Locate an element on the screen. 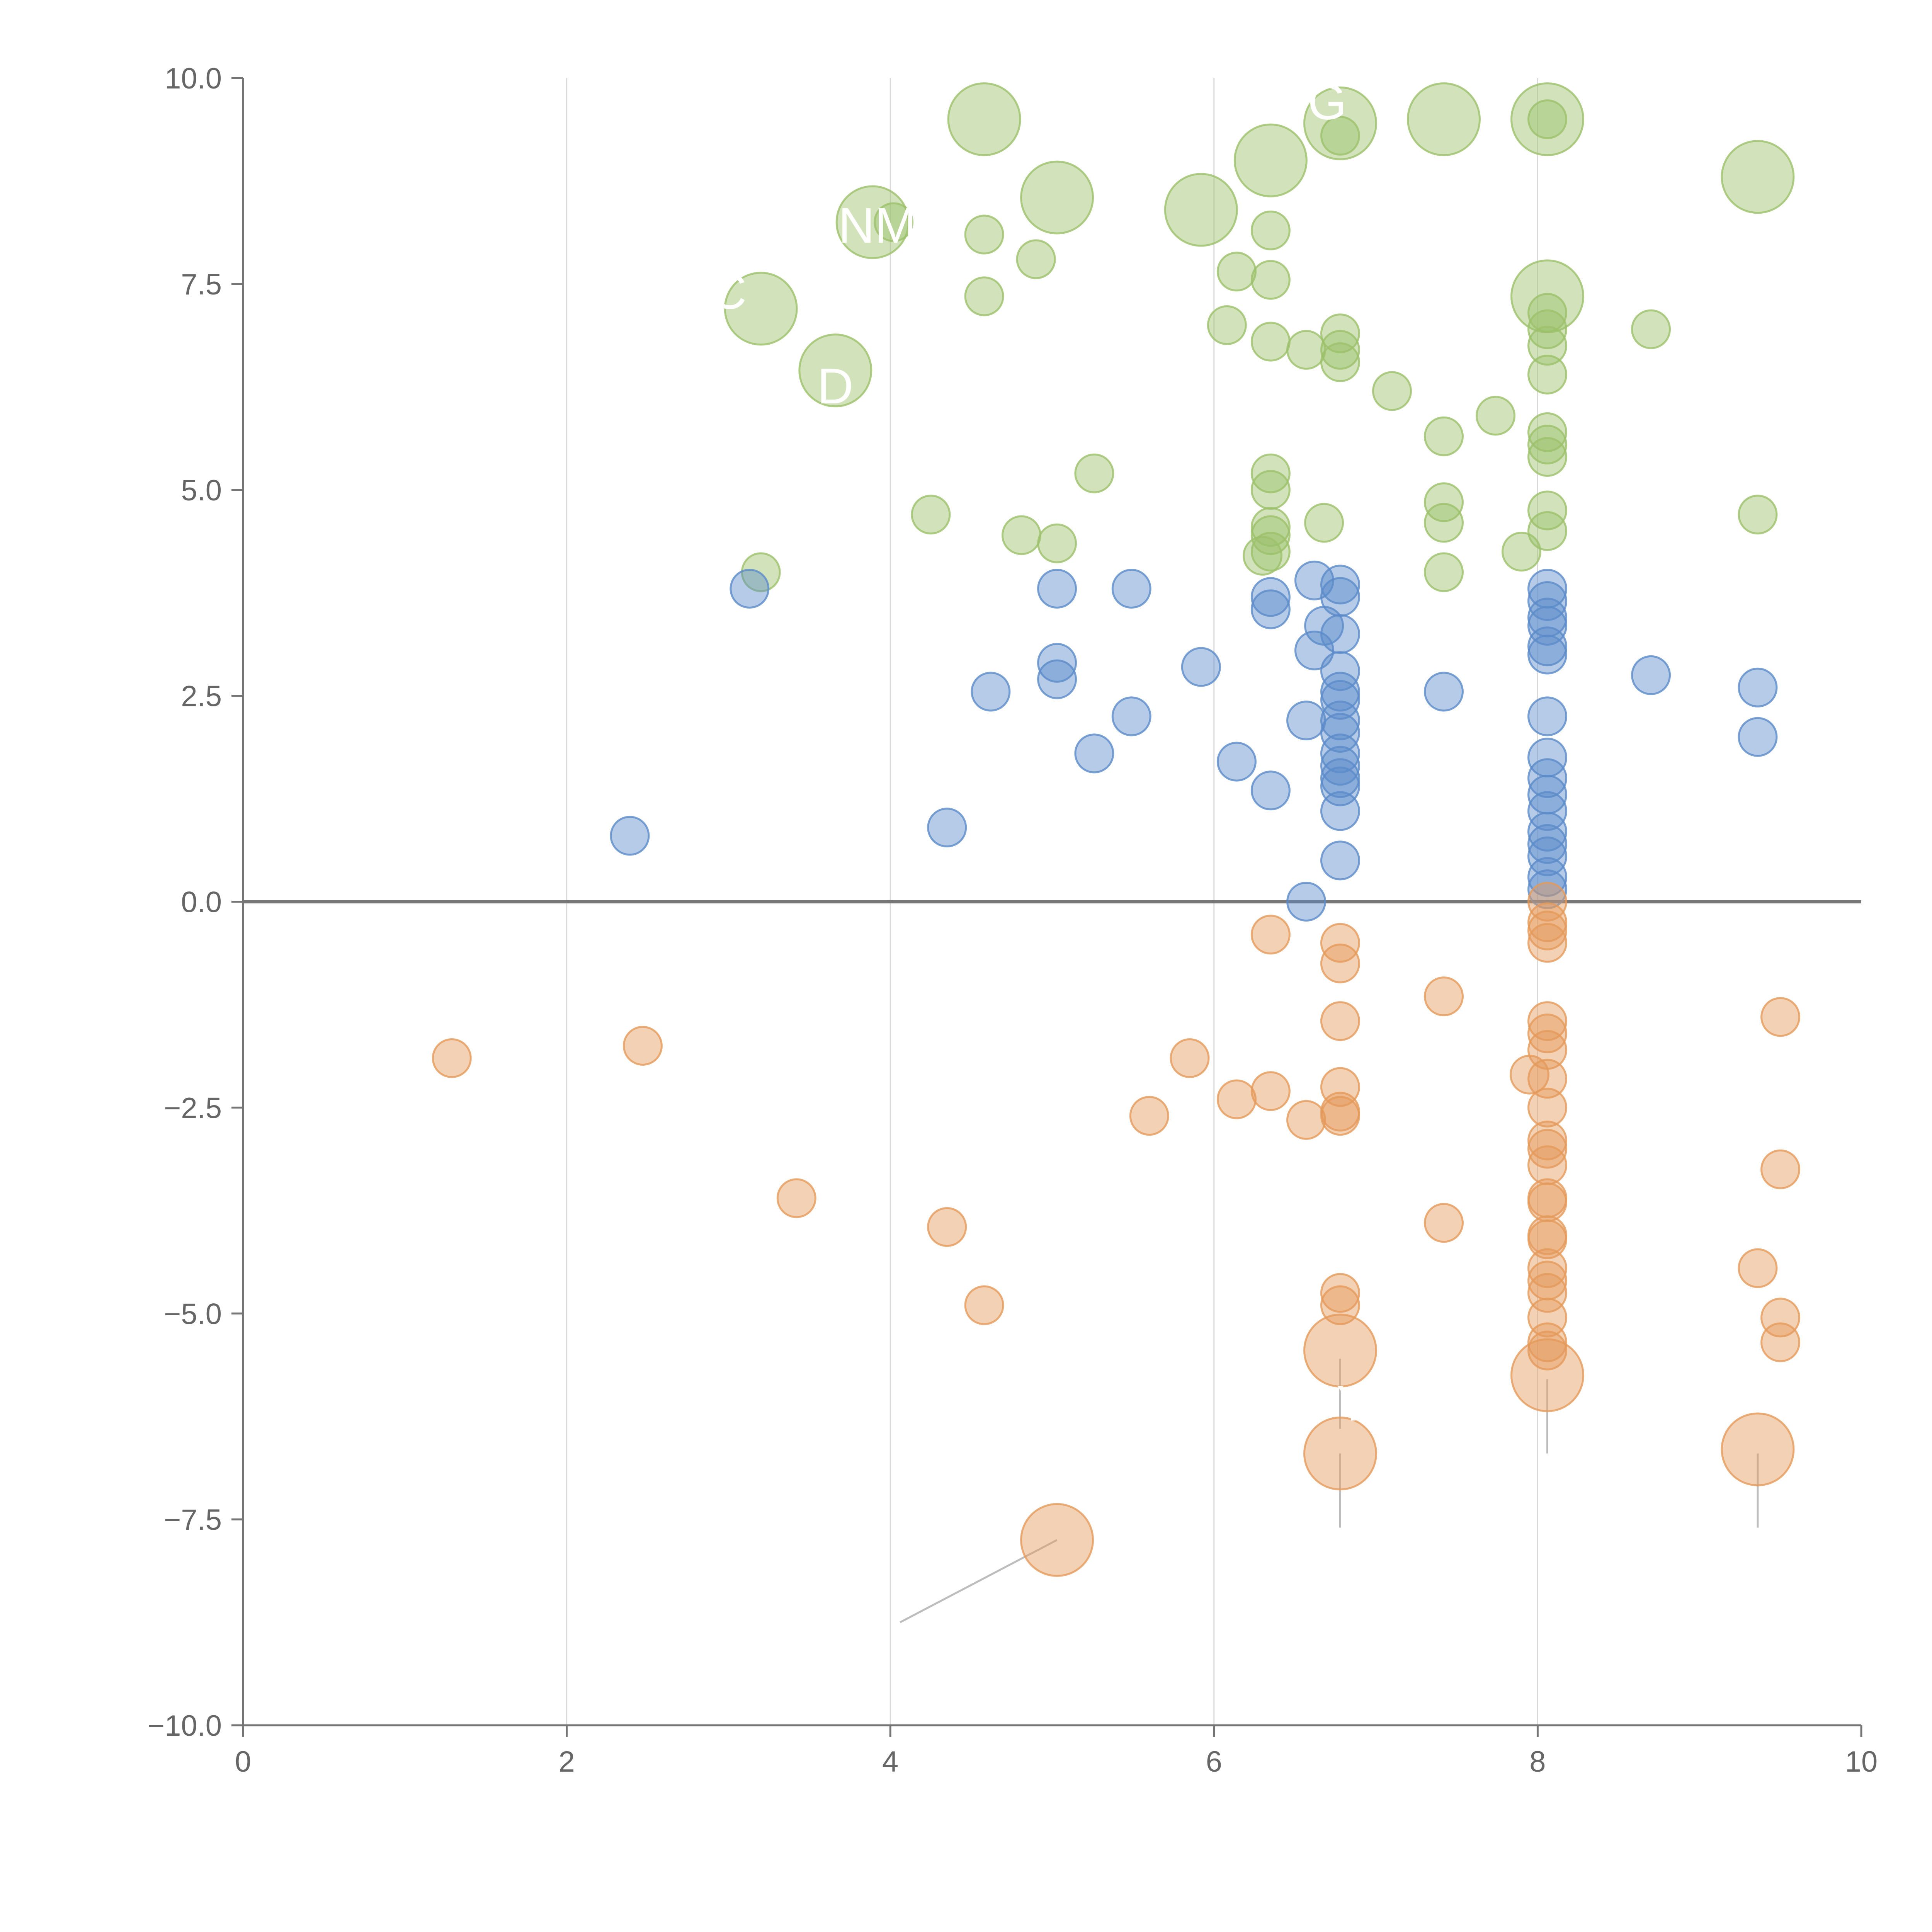 The width and height of the screenshot is (1932, 1932). x-tick-label: 2 is located at coordinates (567, 1761).